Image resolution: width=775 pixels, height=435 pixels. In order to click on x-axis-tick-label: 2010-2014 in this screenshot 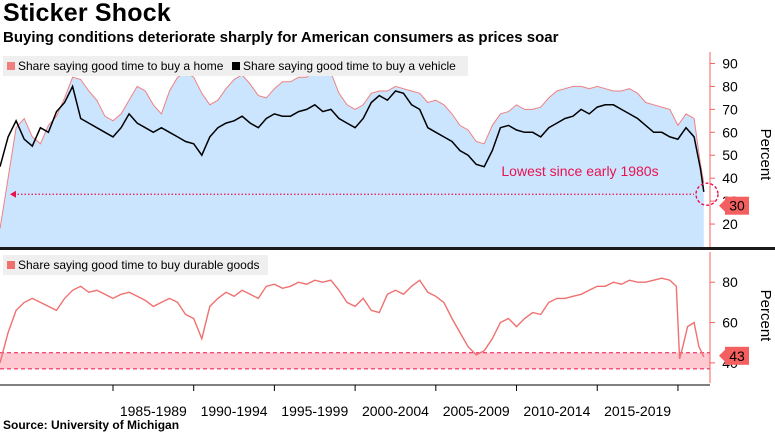, I will do `click(556, 411)`.